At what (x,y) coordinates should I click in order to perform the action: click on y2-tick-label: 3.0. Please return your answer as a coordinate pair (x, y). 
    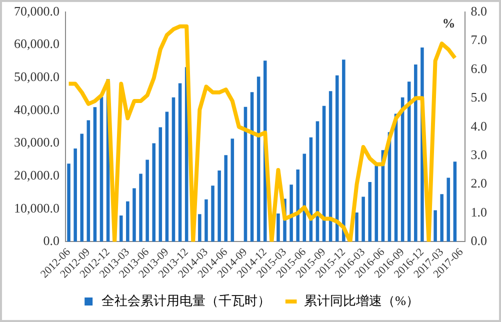
    Looking at the image, I should click on (478, 154).